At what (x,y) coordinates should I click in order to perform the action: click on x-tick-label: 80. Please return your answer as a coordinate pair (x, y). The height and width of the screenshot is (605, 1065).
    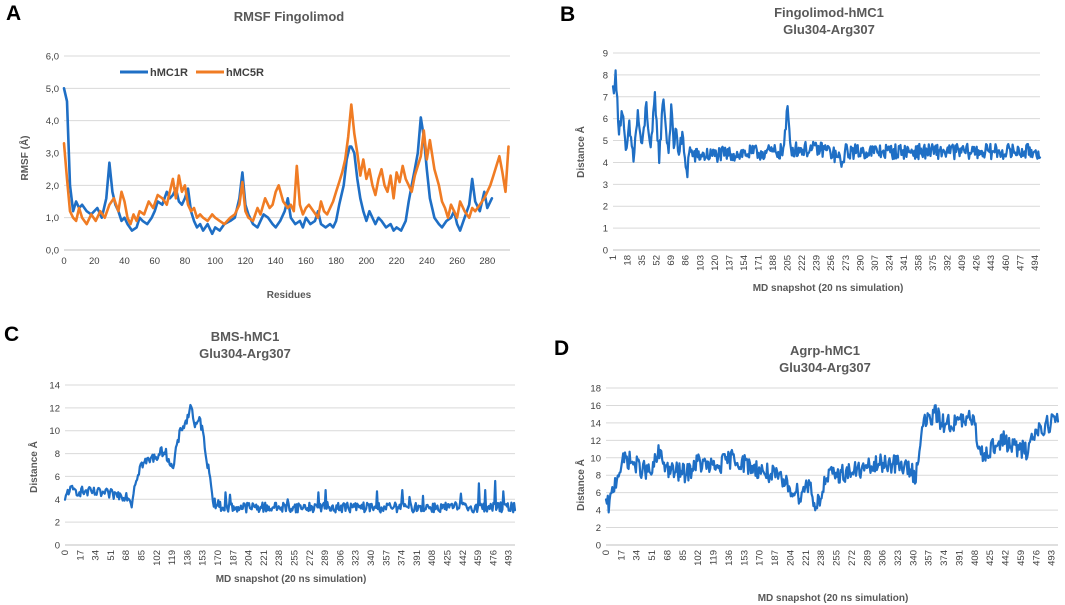
    Looking at the image, I should click on (185, 261).